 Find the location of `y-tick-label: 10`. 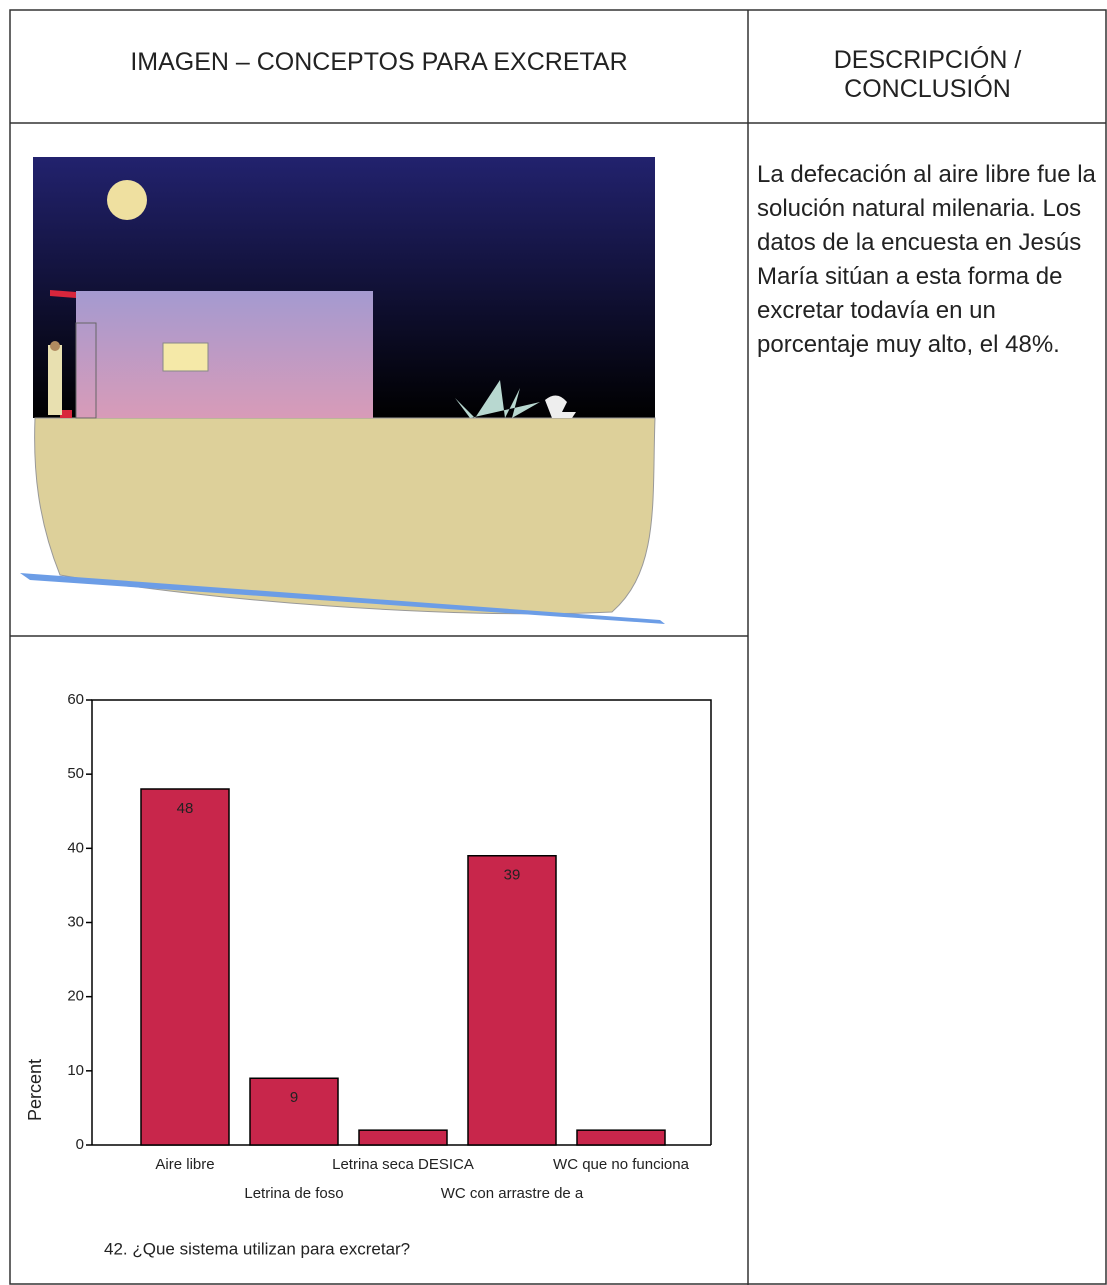

y-tick-label: 10 is located at coordinates (75, 1070).